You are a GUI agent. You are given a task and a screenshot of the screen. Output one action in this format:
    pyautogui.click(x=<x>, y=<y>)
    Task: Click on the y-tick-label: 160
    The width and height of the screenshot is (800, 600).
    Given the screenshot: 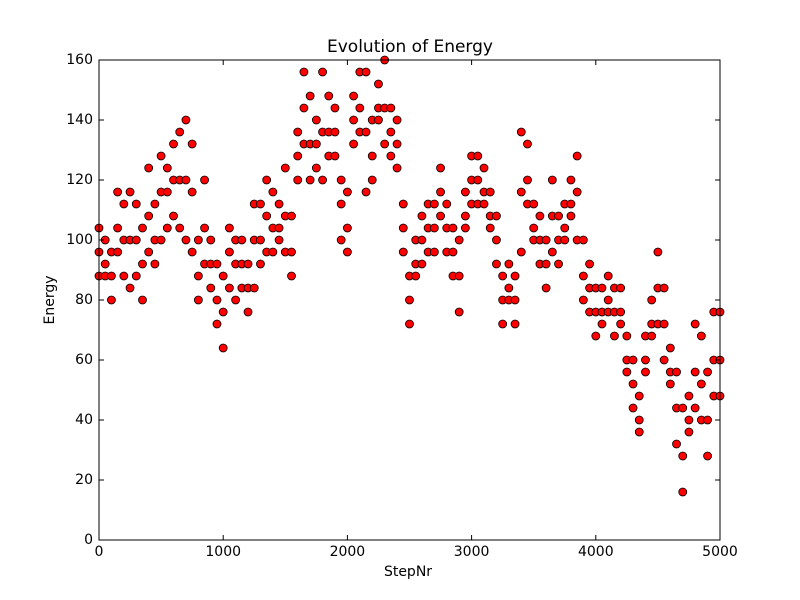 What is the action you would take?
    pyautogui.click(x=79, y=60)
    